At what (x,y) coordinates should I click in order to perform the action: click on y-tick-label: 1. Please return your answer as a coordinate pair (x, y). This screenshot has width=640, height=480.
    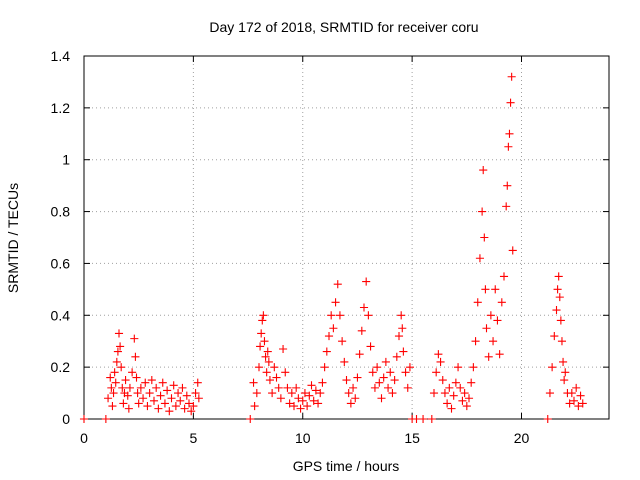
    Looking at the image, I should click on (66, 160).